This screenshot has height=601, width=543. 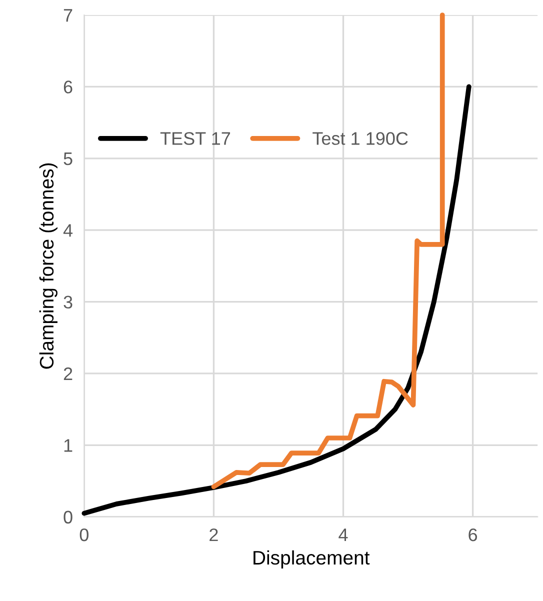 I want to click on y-tick-label: 0, so click(x=68, y=517).